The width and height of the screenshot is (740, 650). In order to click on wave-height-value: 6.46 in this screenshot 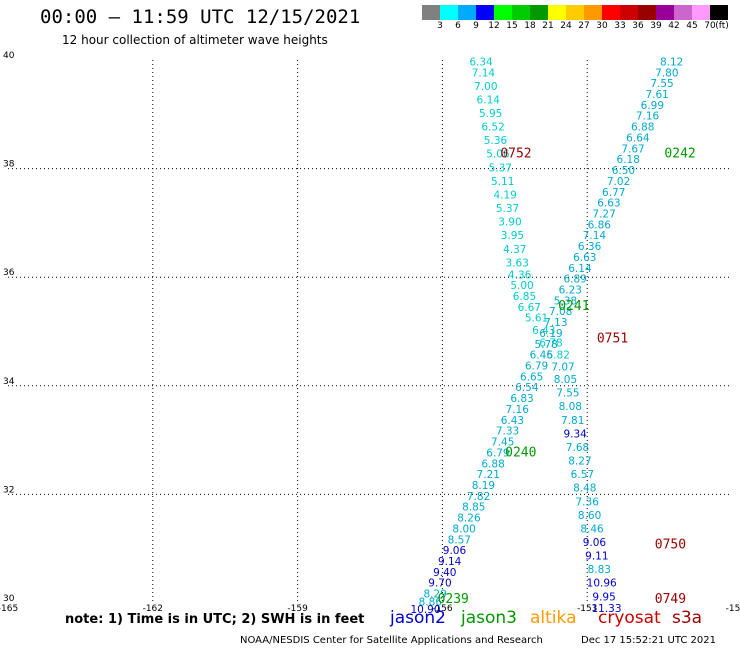, I will do `click(542, 356)`.